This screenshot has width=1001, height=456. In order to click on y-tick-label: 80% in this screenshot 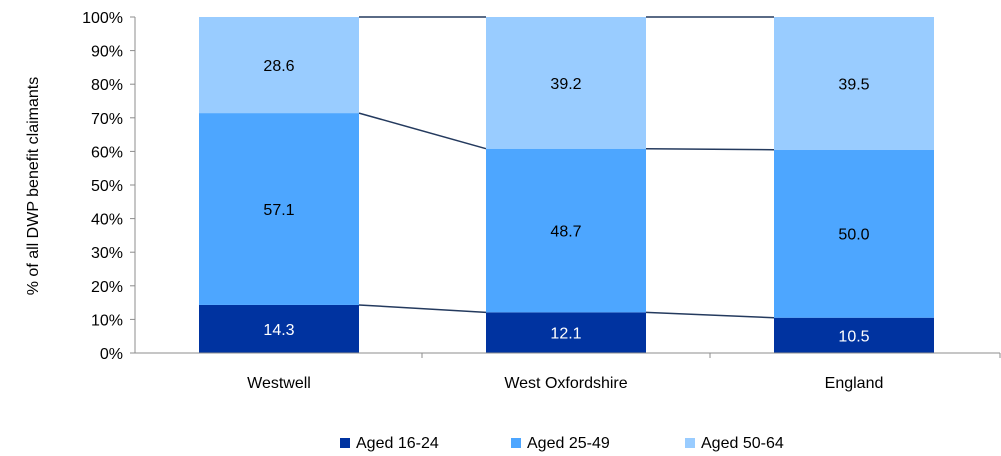, I will do `click(107, 85)`.